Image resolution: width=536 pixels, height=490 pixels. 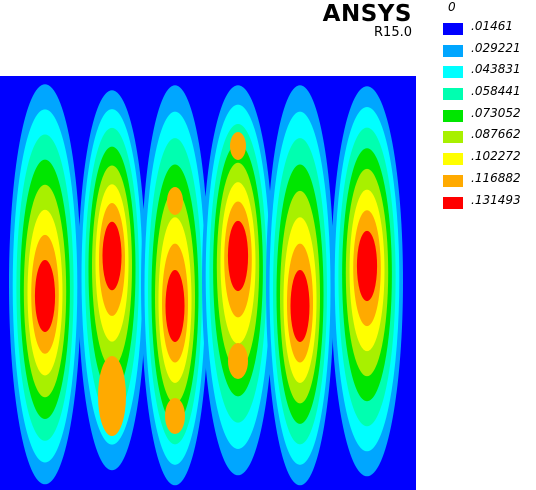 I want to click on legend-label: .116882, so click(x=496, y=177).